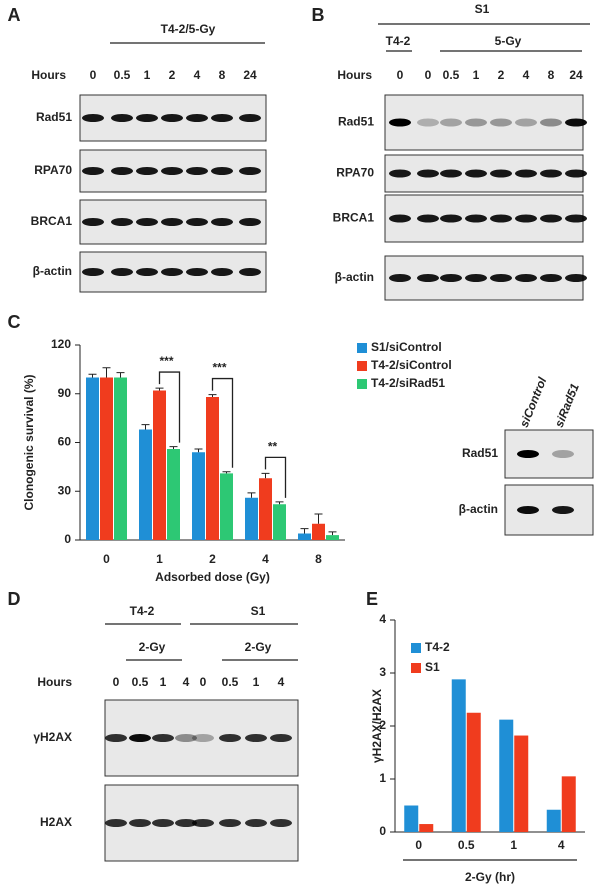 Image resolution: width=600 pixels, height=890 pixels. I want to click on legend-label: T4-2, so click(437, 647).